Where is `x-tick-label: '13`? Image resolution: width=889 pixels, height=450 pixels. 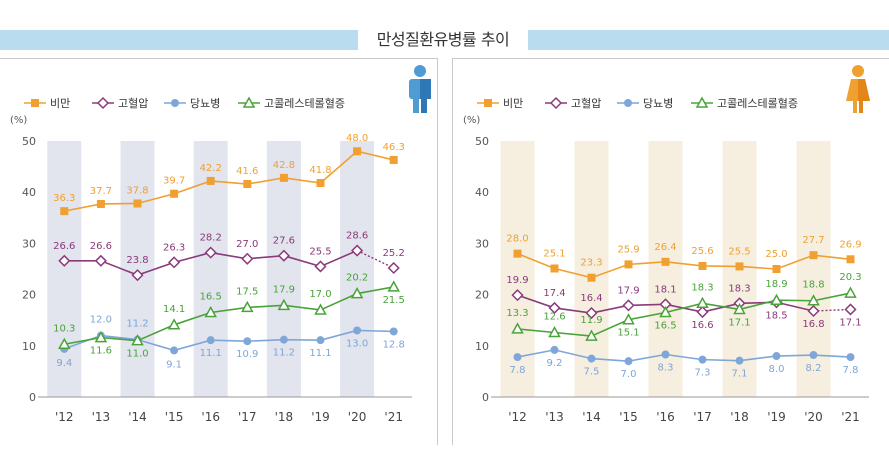
x-tick-label: '13 is located at coordinates (554, 417).